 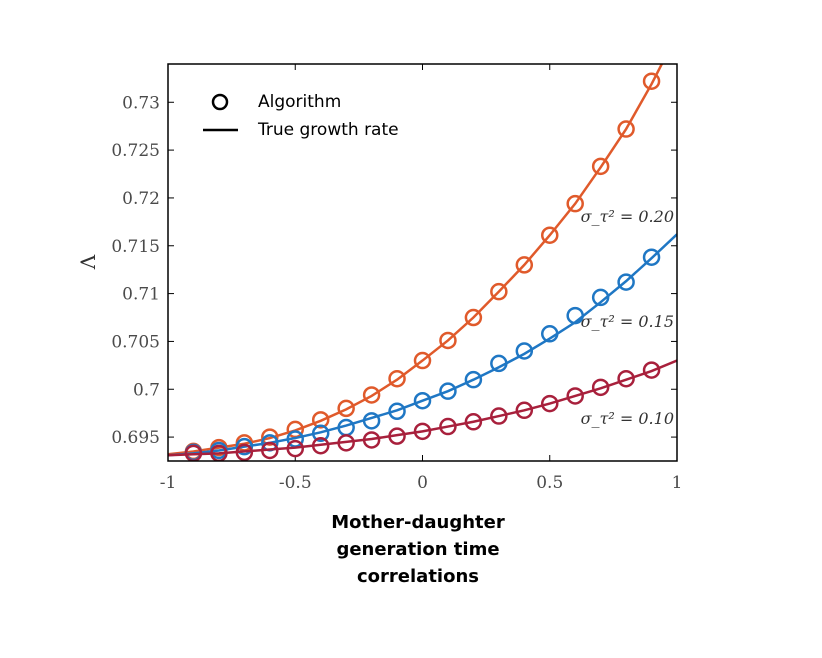 I want to click on y-tick-label: 0.72, so click(x=141, y=199).